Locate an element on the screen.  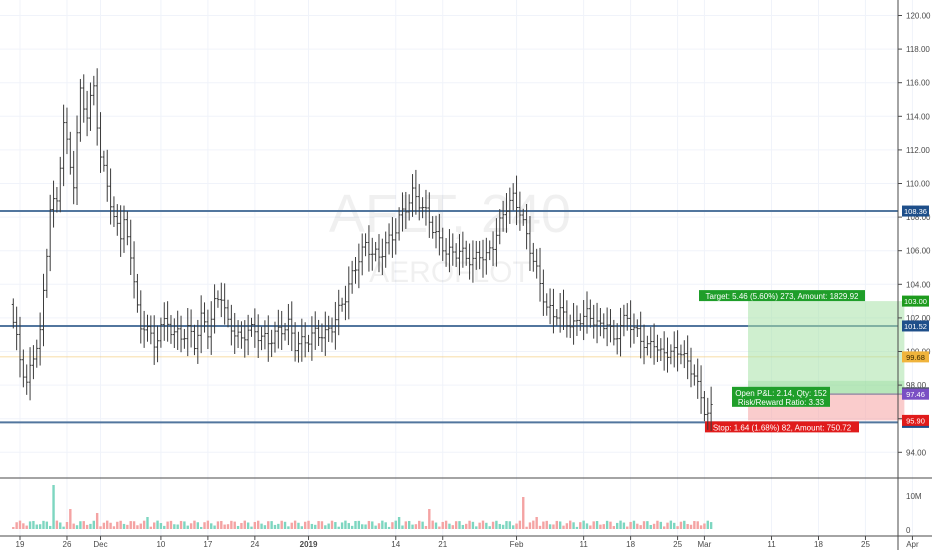
watermark-name: AEROFLOT is located at coordinates (450, 272).